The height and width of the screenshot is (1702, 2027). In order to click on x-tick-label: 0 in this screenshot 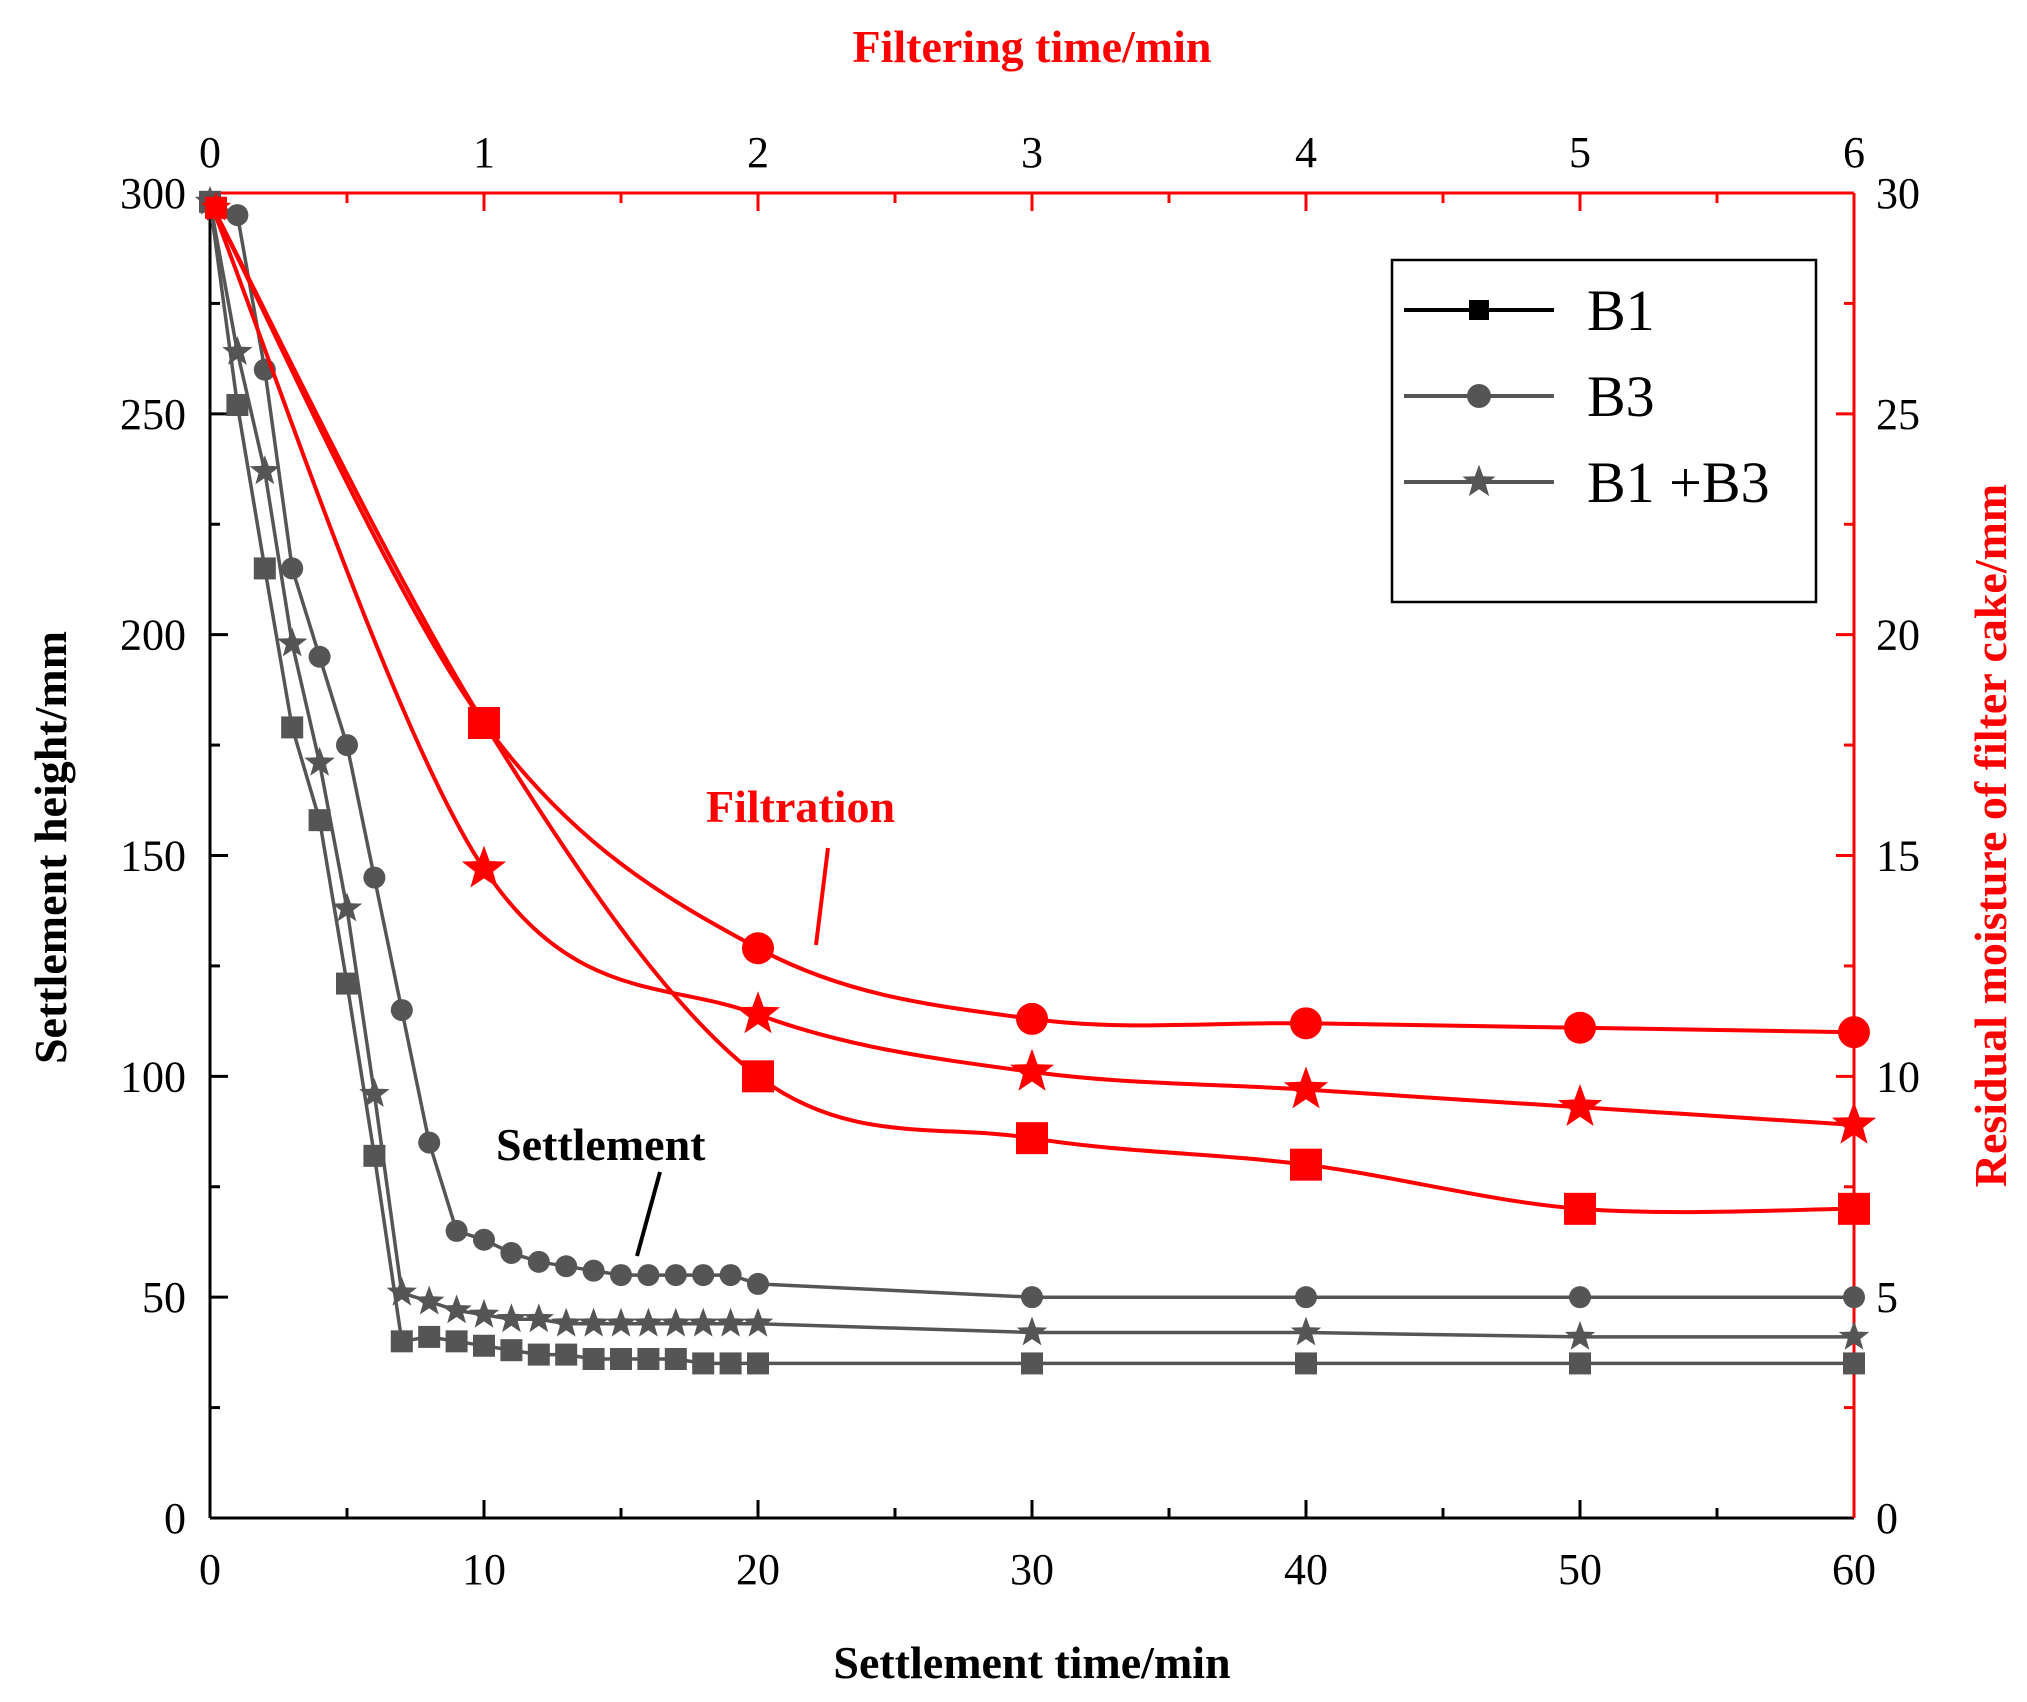, I will do `click(210, 1569)`.